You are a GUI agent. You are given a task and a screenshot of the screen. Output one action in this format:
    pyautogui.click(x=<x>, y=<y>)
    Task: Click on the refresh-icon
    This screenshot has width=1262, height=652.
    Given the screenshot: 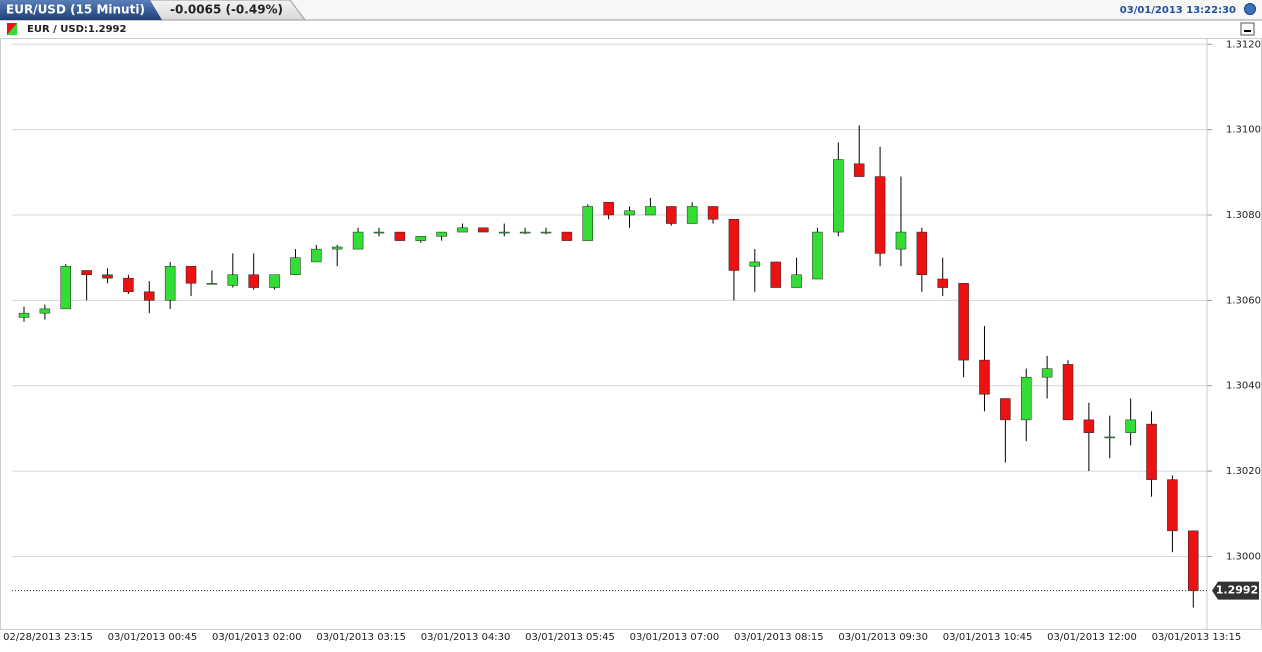 What is the action you would take?
    pyautogui.click(x=1250, y=9)
    